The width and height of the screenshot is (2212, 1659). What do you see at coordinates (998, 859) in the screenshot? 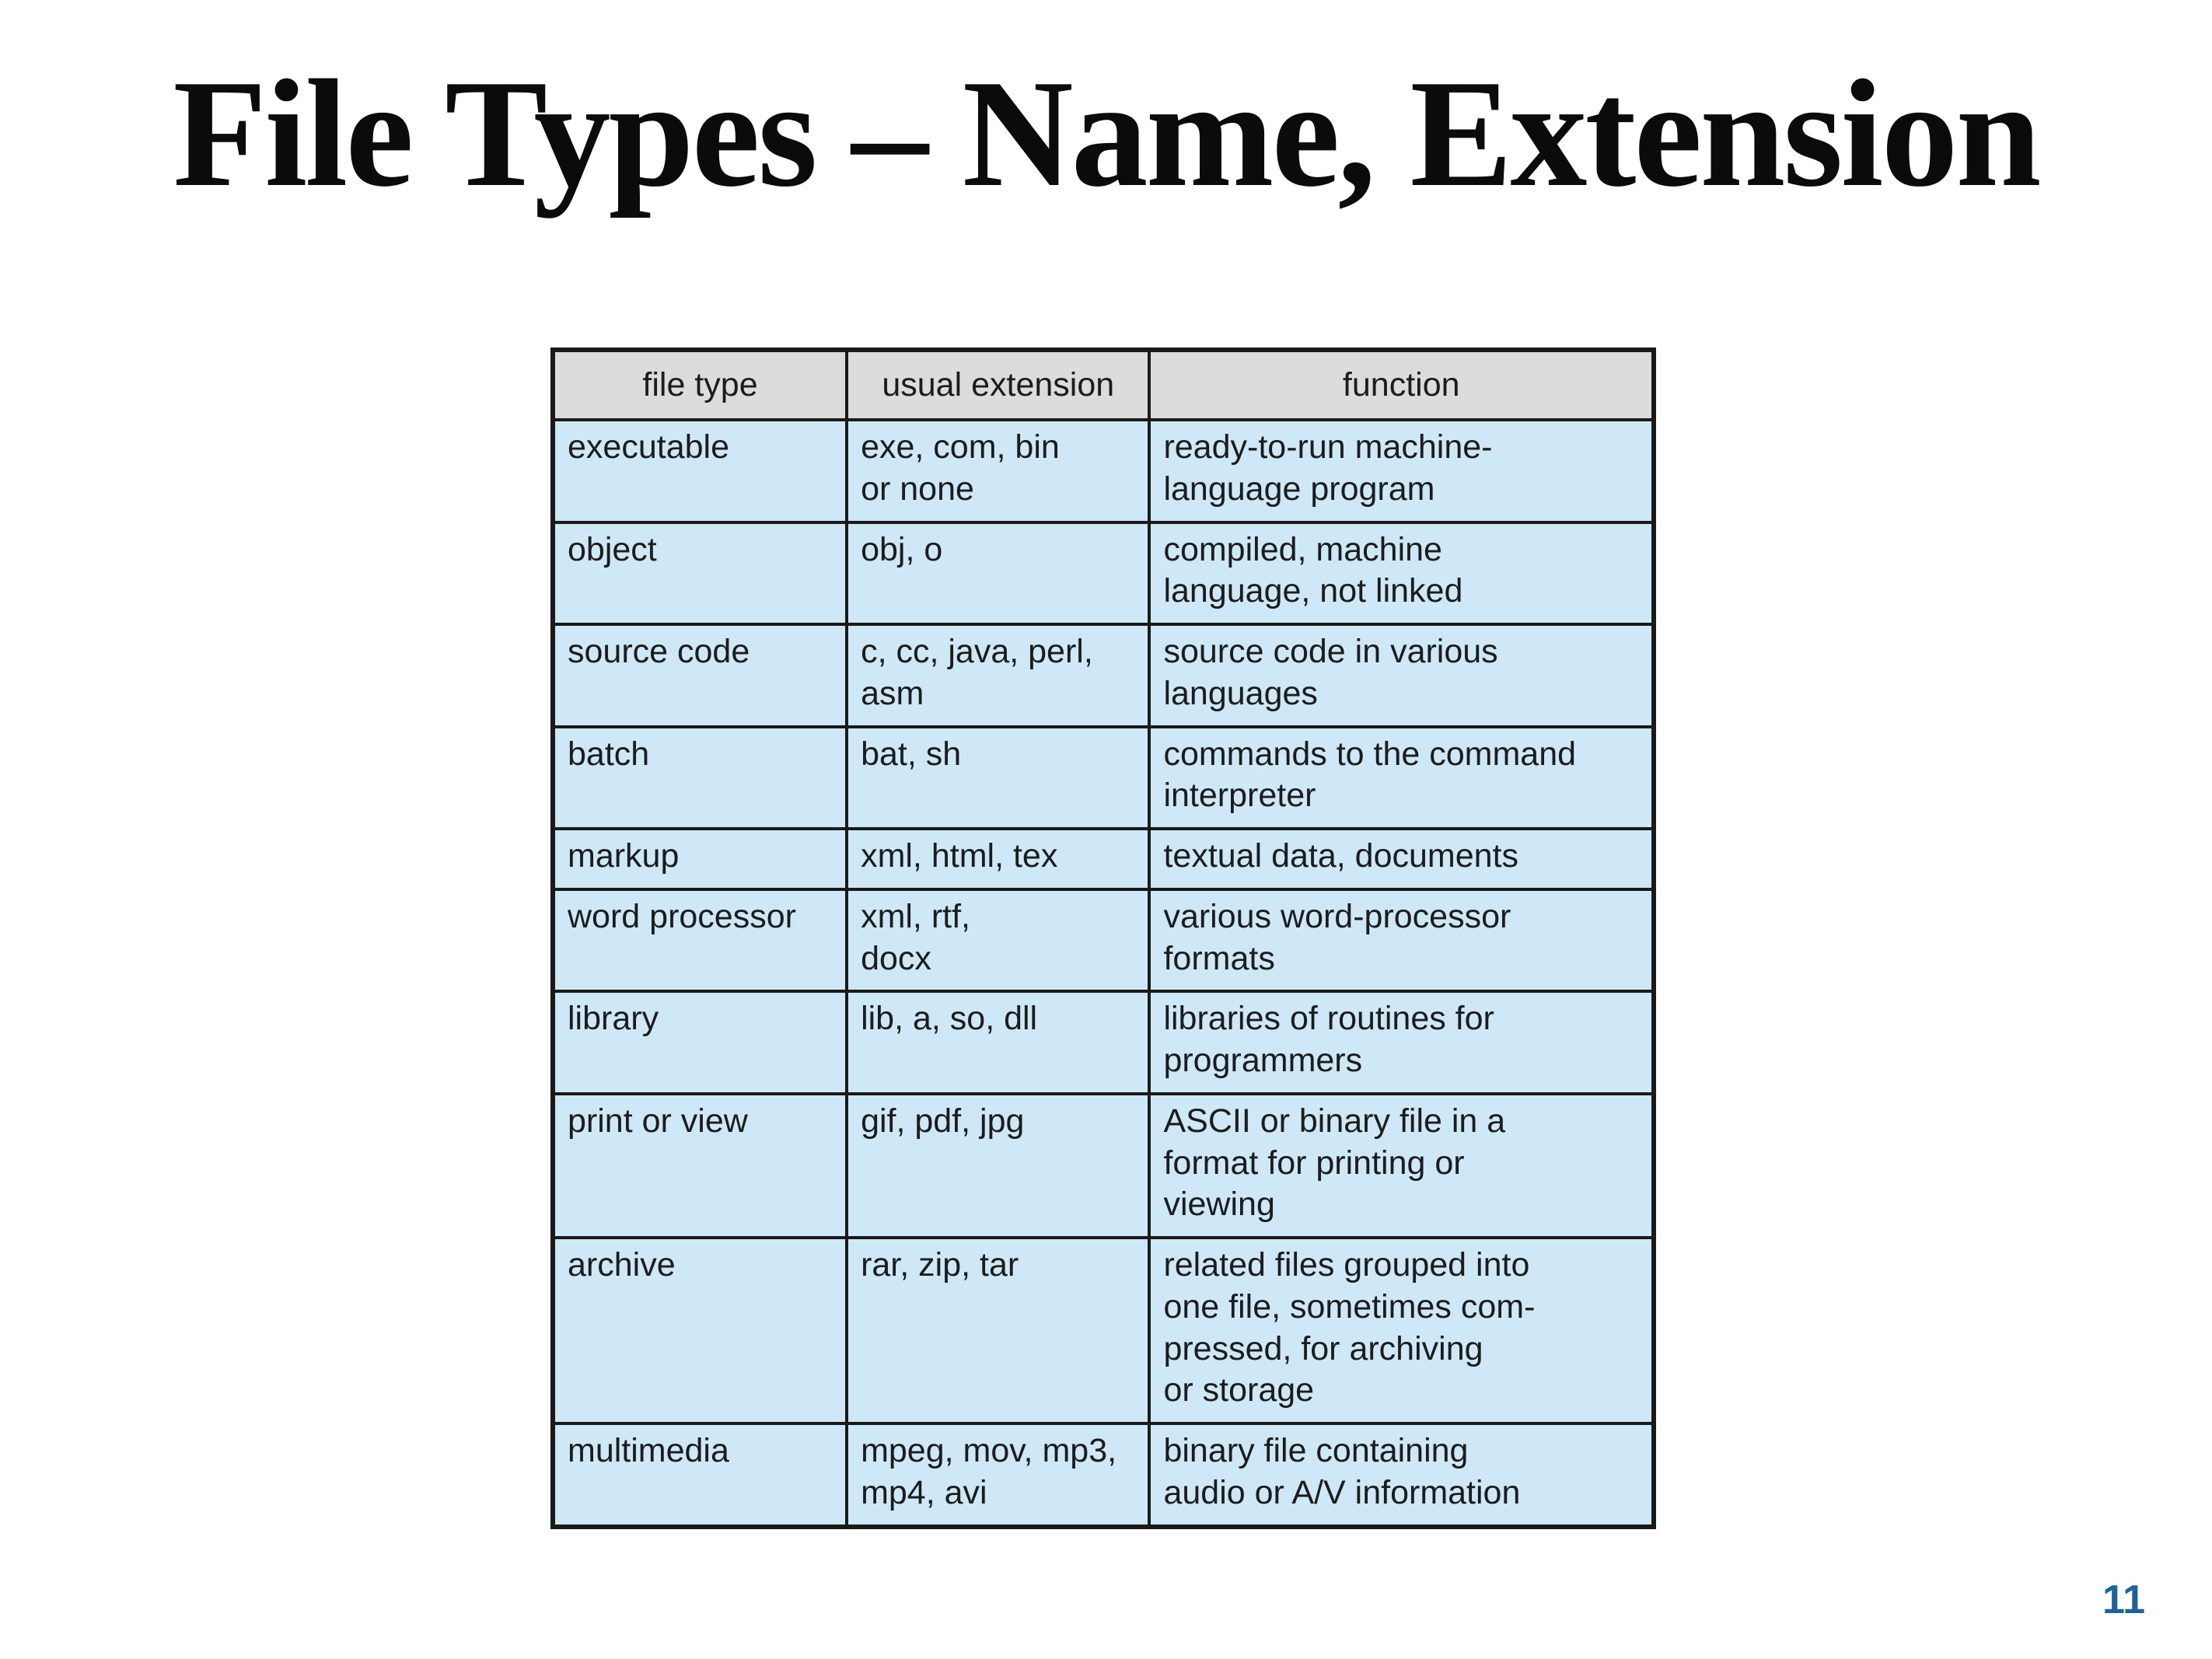
I see `cell-extension: xml, html, tex` at bounding box center [998, 859].